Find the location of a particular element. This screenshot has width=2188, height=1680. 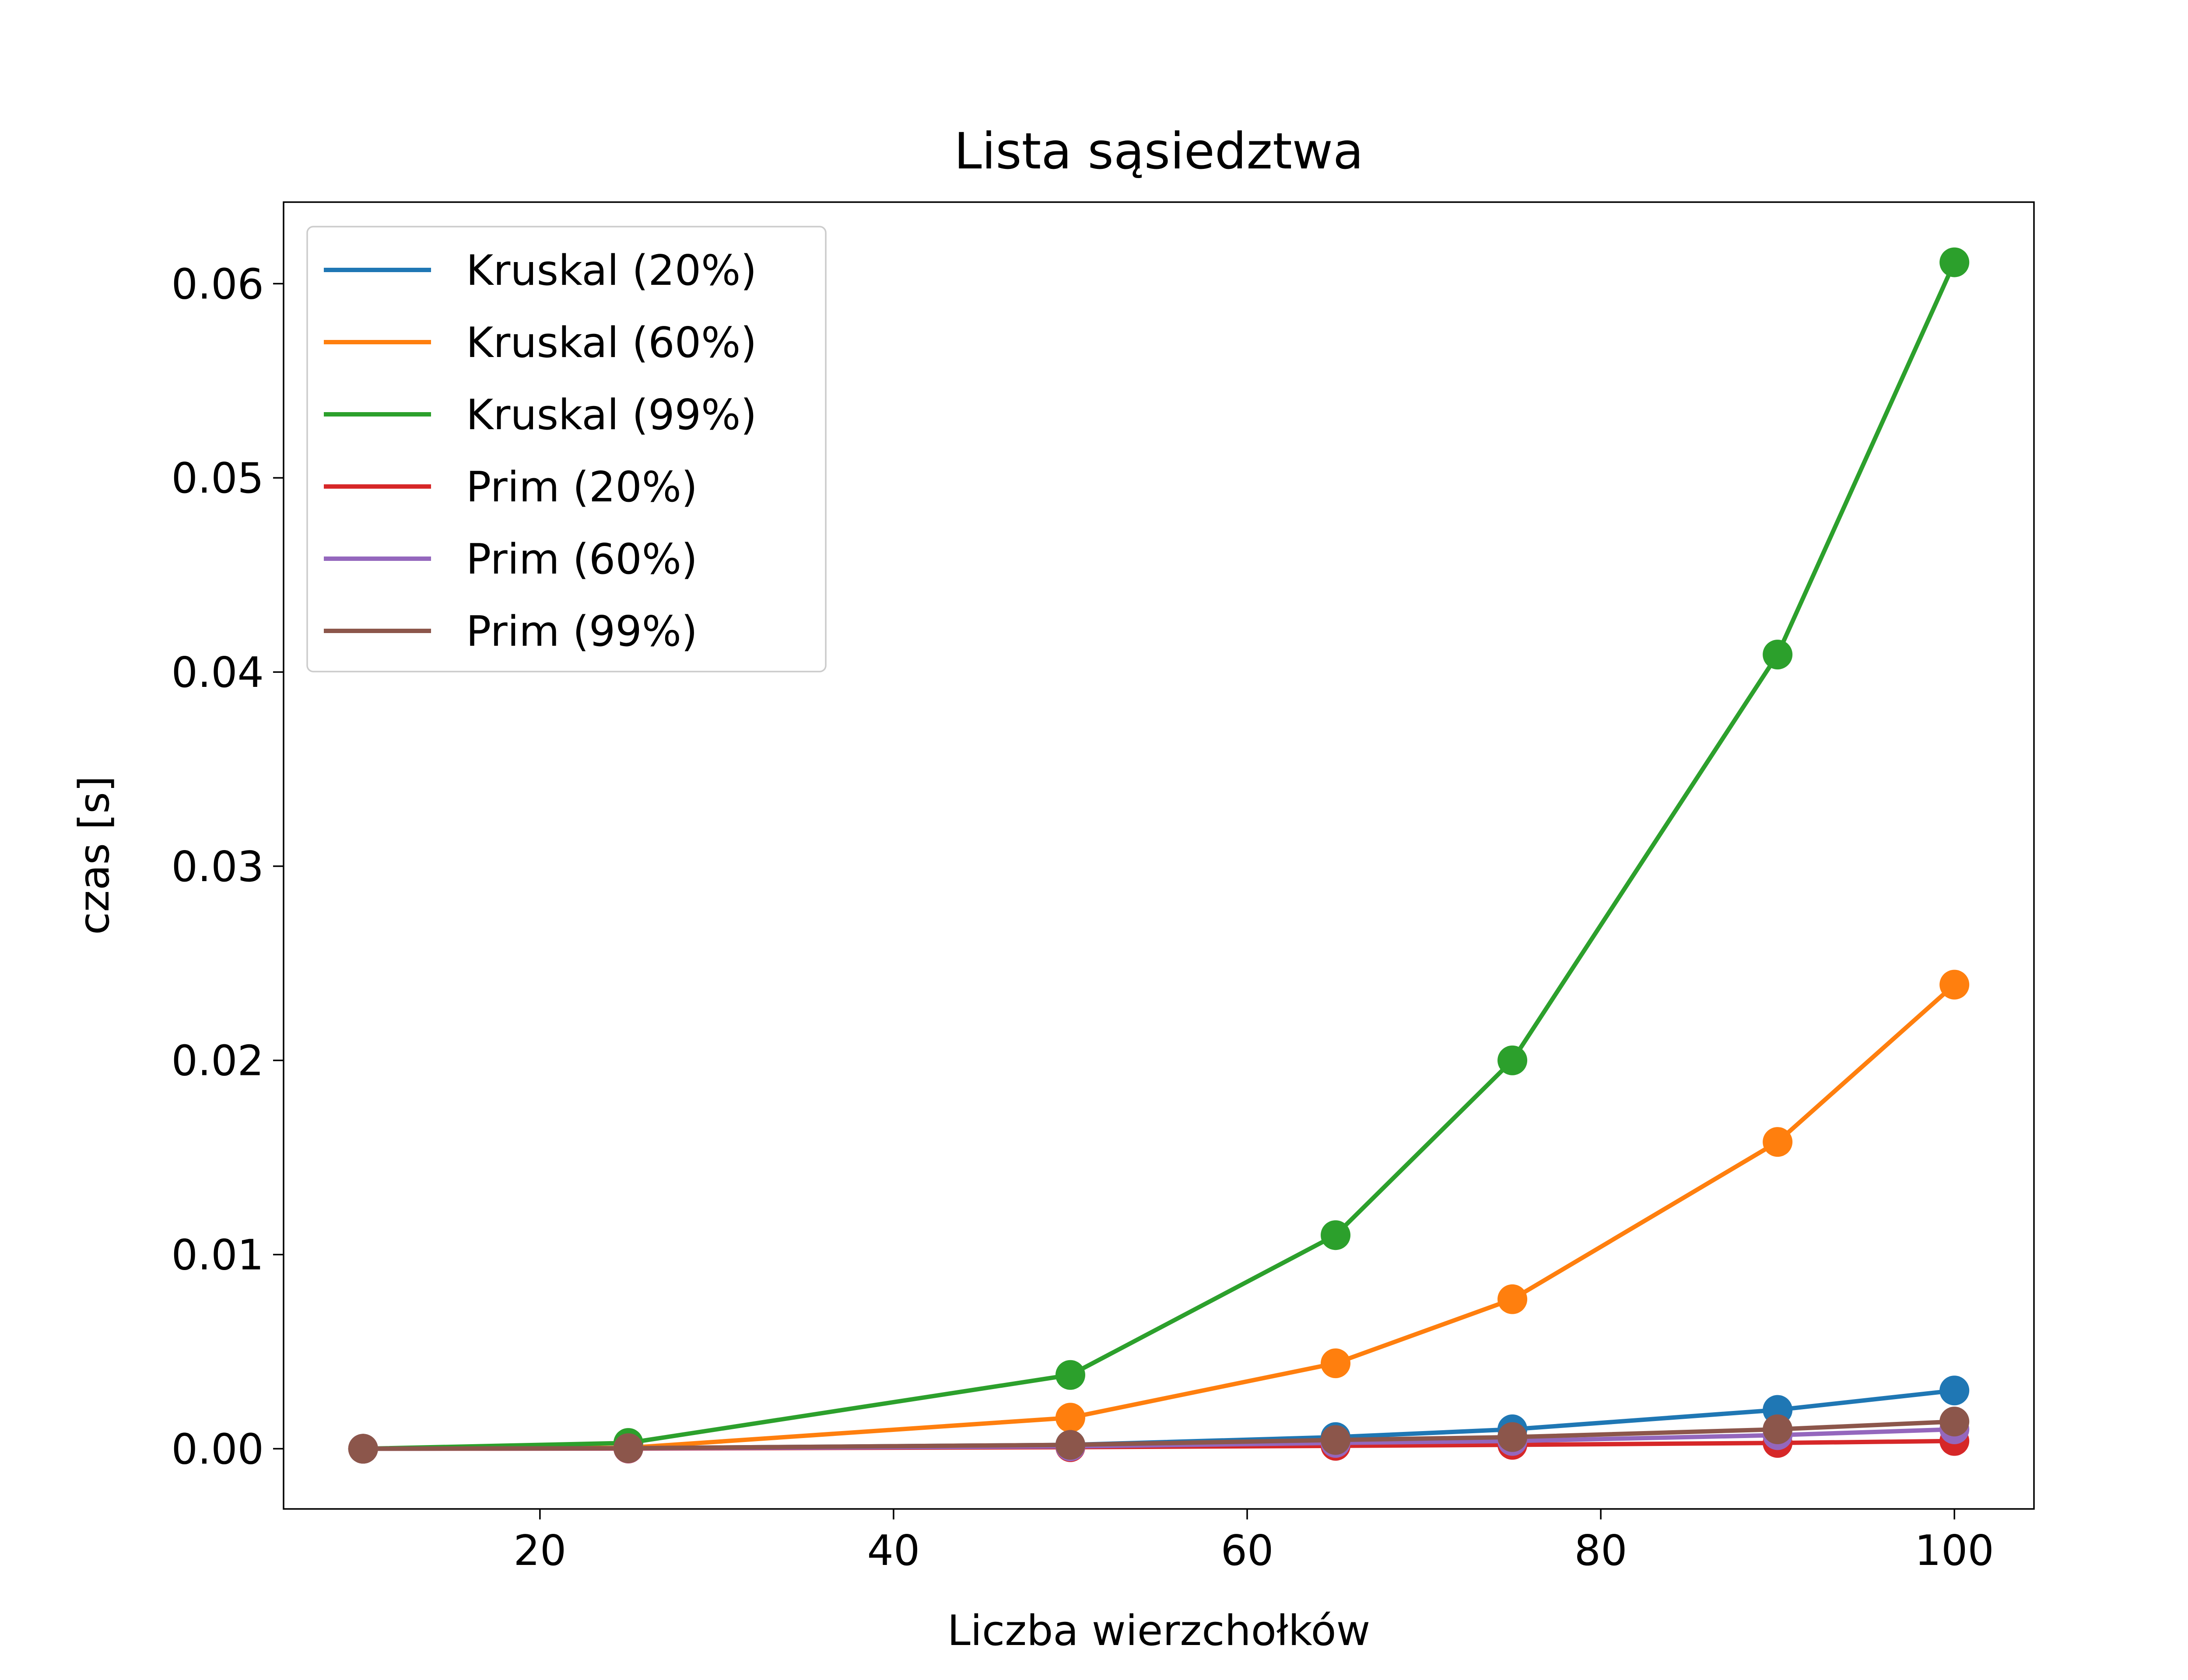

y-axis-ticks: 0.00 0.01 0.02 0.03 0.04 0.05 0.06 is located at coordinates (227, 867).